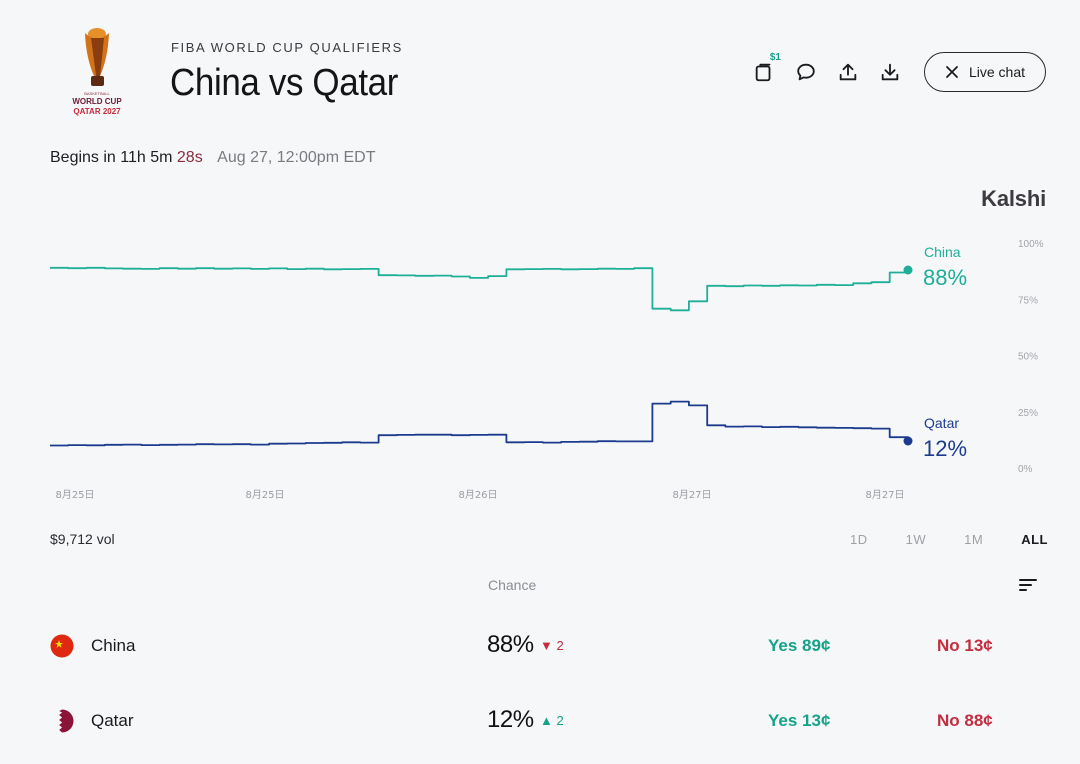 Image resolution: width=1080 pixels, height=764 pixels. Describe the element at coordinates (916, 539) in the screenshot. I see `range-1w: 1W` at that location.